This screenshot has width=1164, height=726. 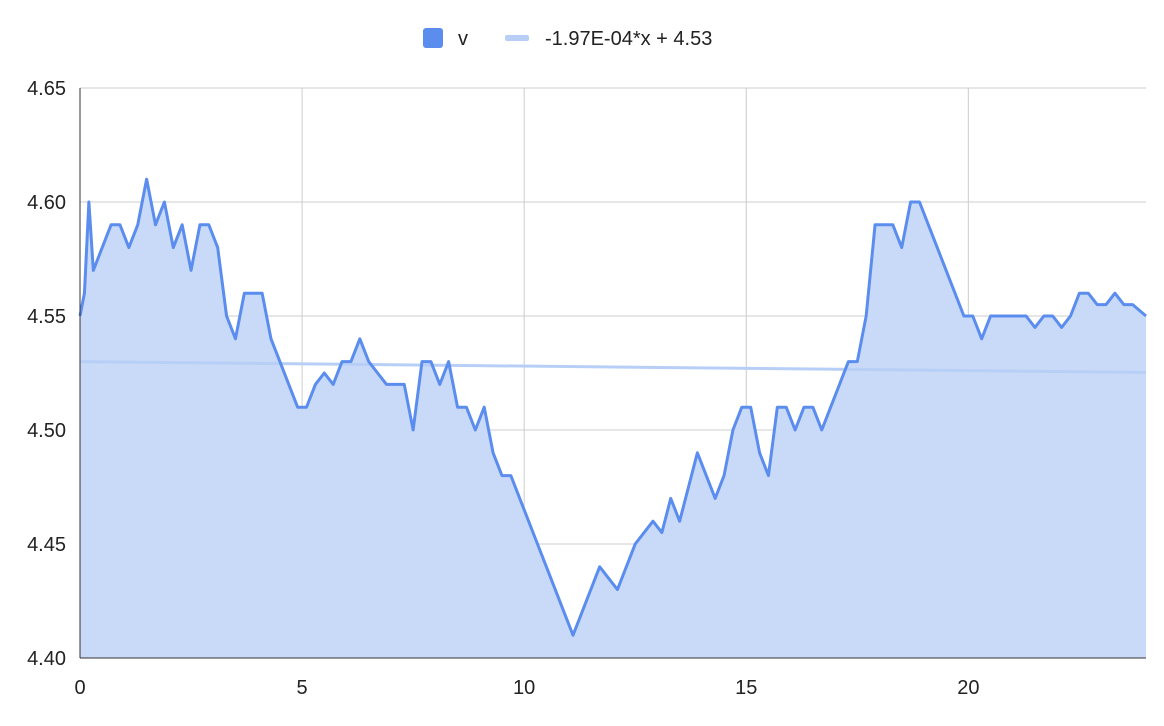 What do you see at coordinates (968, 688) in the screenshot?
I see `x-tick-label-4: 20` at bounding box center [968, 688].